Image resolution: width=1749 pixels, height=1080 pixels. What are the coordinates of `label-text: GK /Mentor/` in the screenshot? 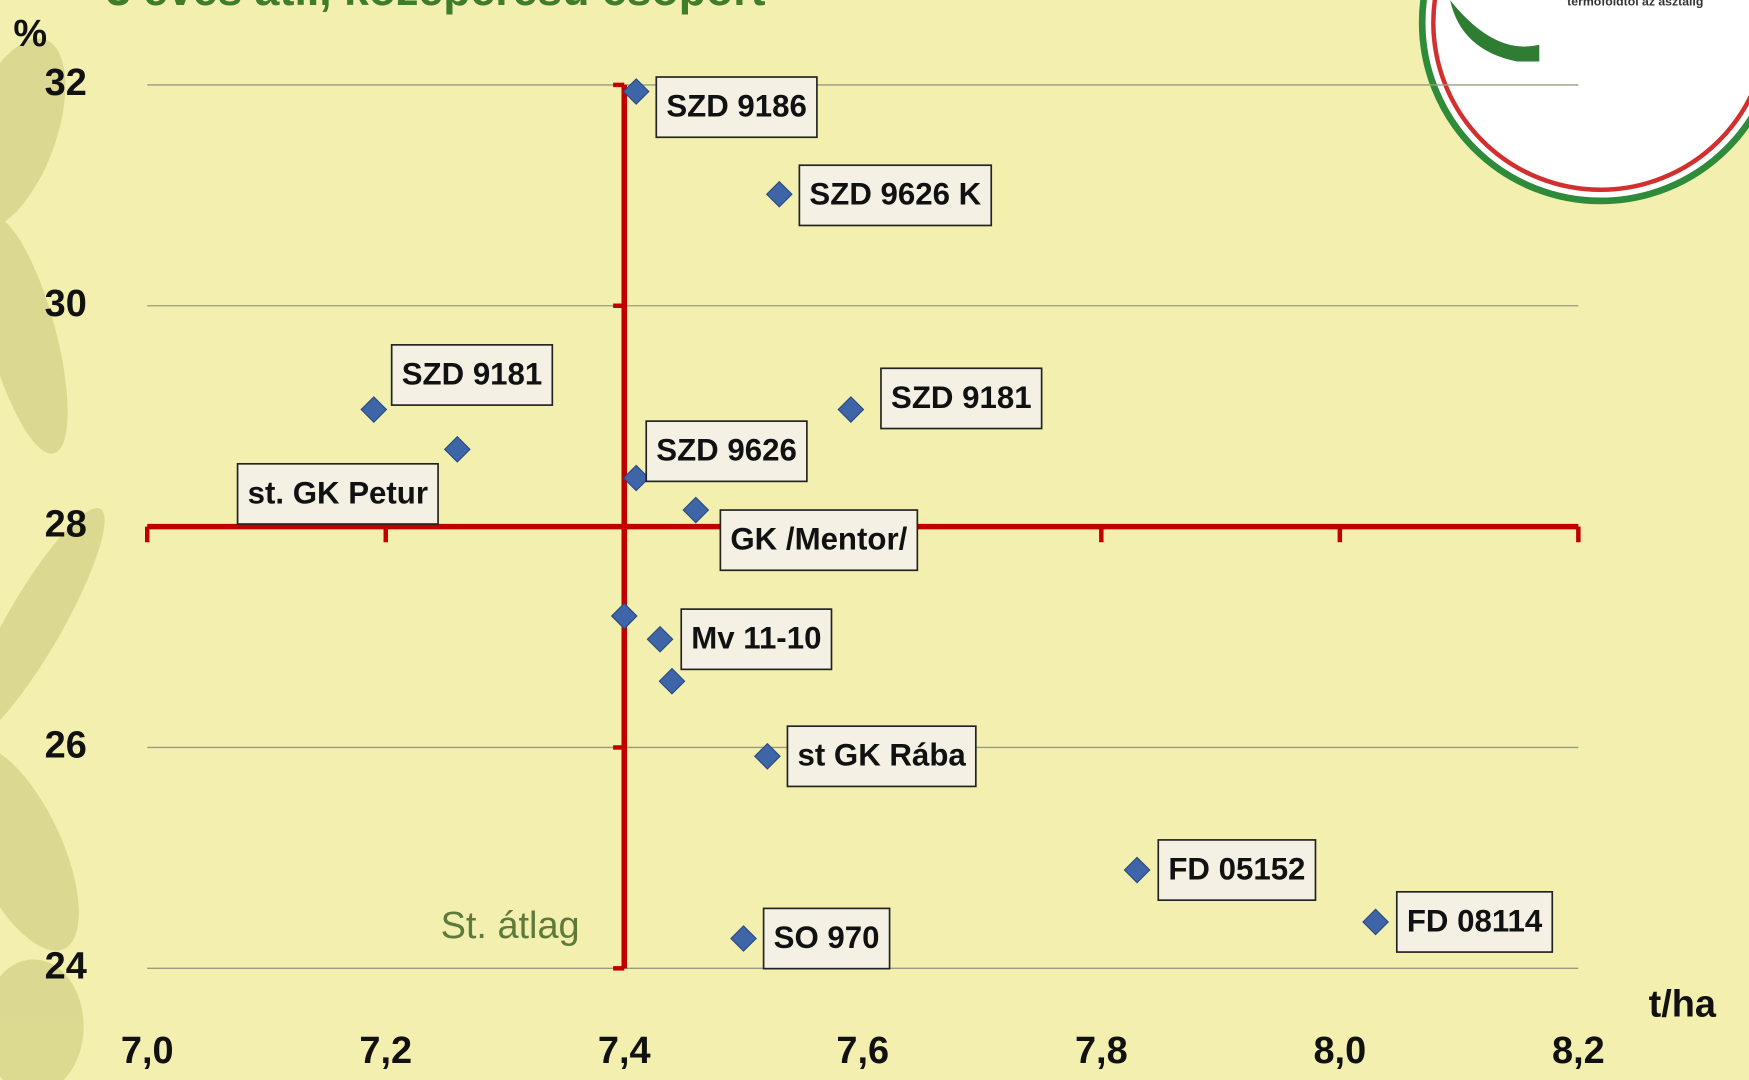 It's located at (818, 539).